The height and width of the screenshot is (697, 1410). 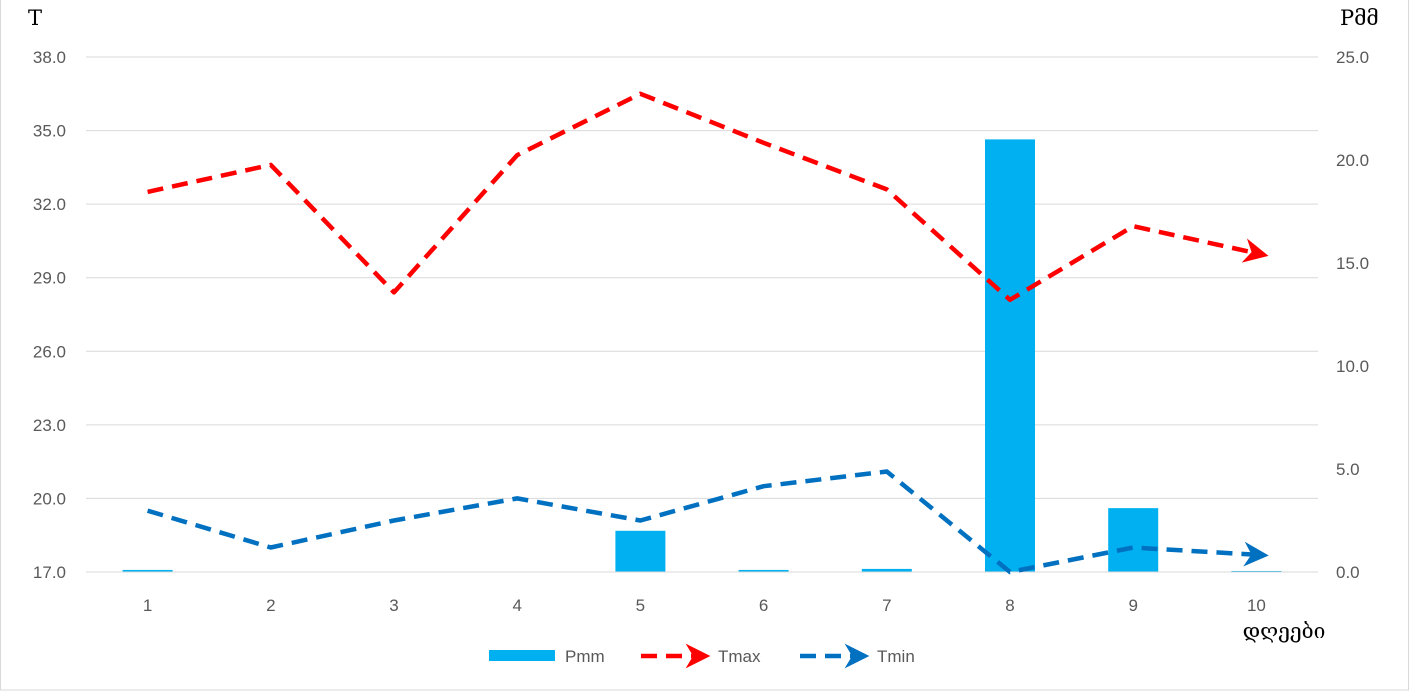 What do you see at coordinates (516, 605) in the screenshot?
I see `x-tick-label: 4` at bounding box center [516, 605].